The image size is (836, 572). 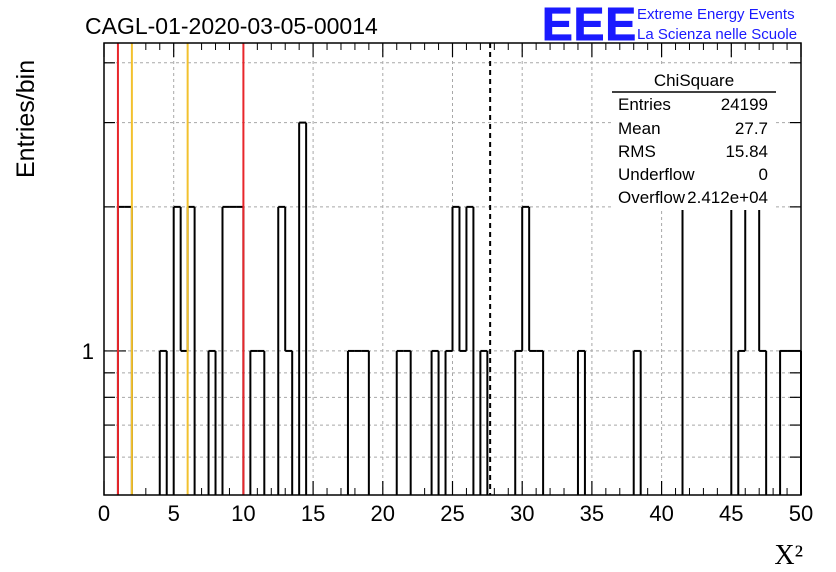 What do you see at coordinates (231, 26) in the screenshot?
I see `chart-title: CAGL-01-2020-03-05-00014` at bounding box center [231, 26].